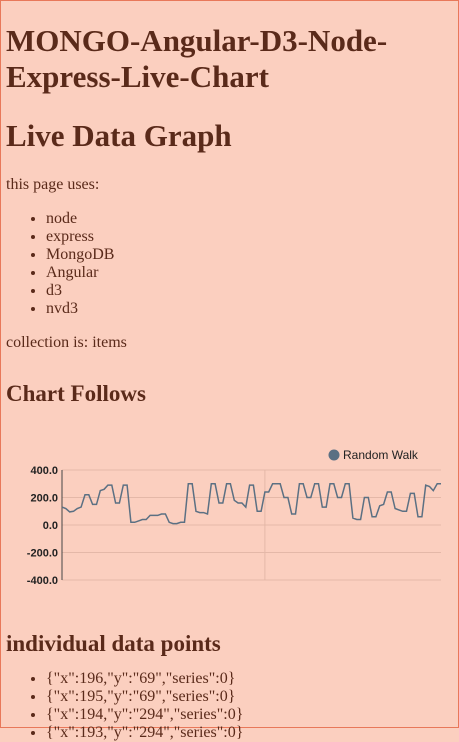  I want to click on y-tick-label: -200.0, so click(42, 554).